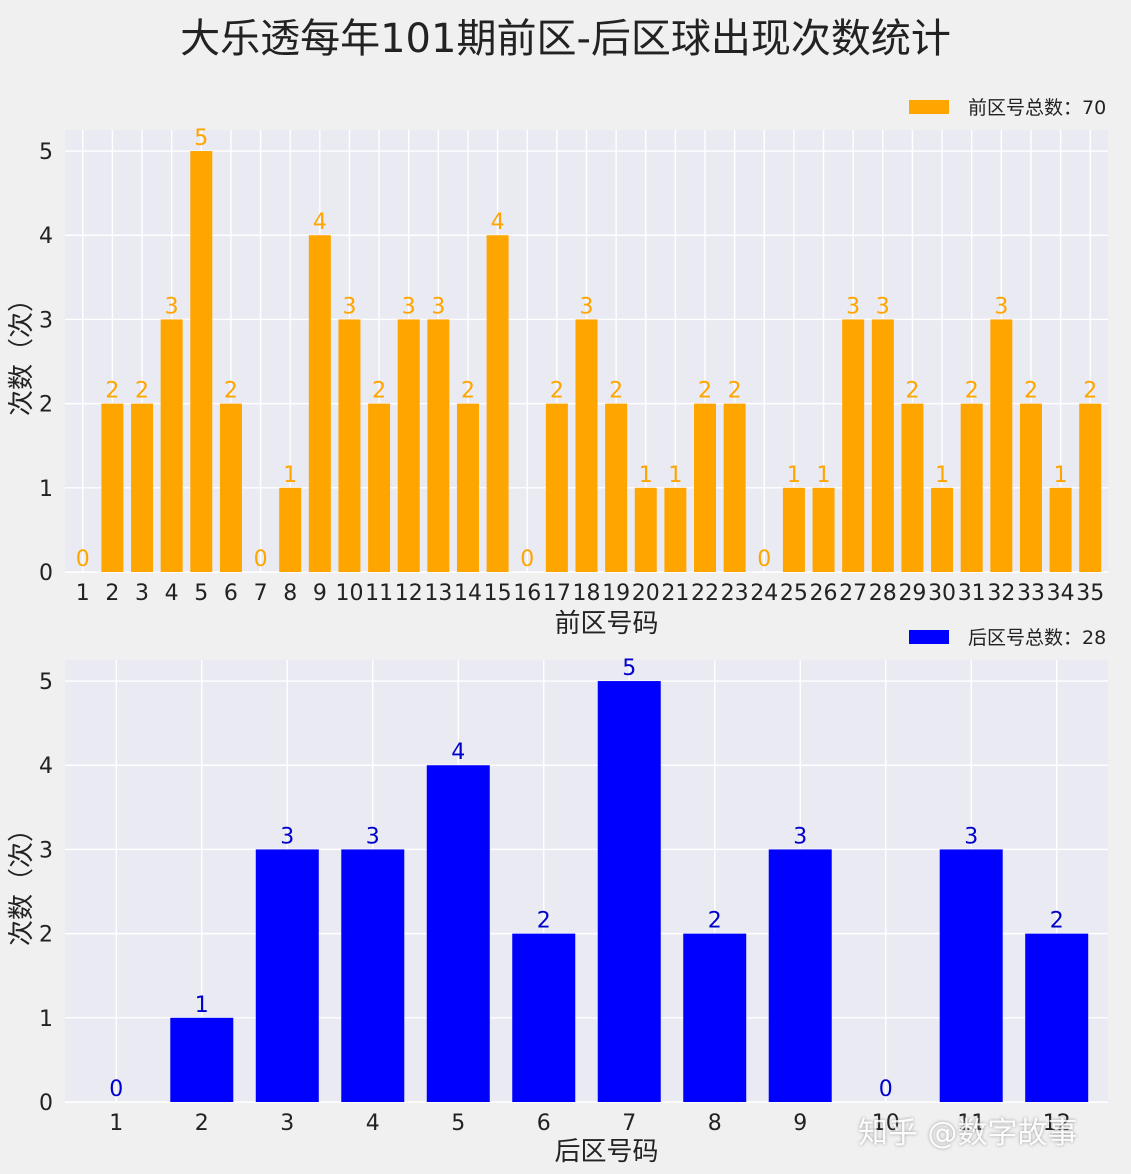  What do you see at coordinates (544, 1123) in the screenshot?
I see `back-xtick-label-6: 6` at bounding box center [544, 1123].